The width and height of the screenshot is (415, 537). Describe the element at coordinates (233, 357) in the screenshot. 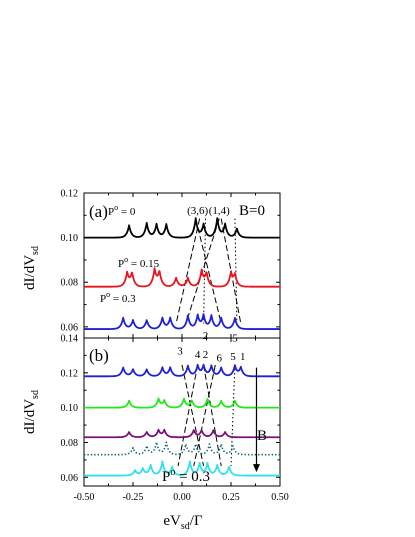

I see `peak-label: 5` at that location.